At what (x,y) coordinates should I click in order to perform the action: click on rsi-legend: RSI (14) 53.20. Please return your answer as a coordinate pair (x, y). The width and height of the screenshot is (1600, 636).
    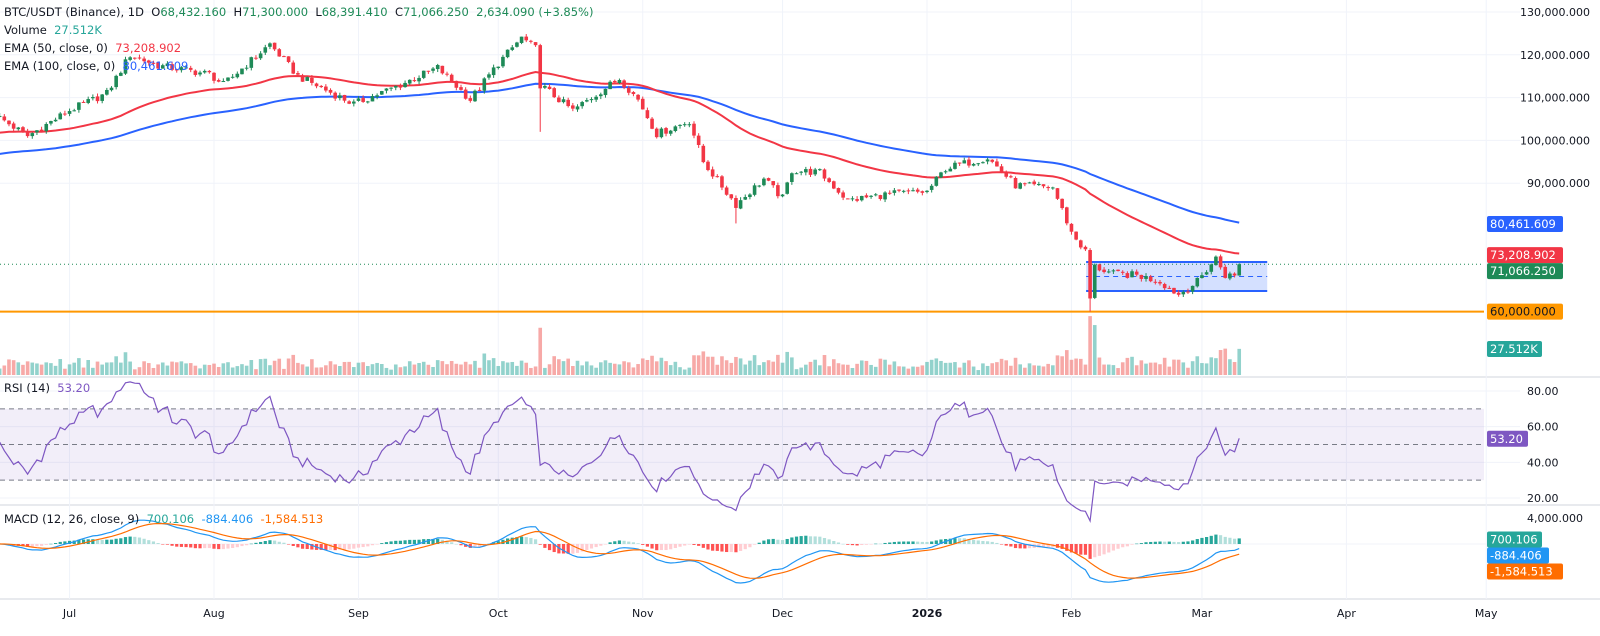
    Looking at the image, I should click on (47, 388).